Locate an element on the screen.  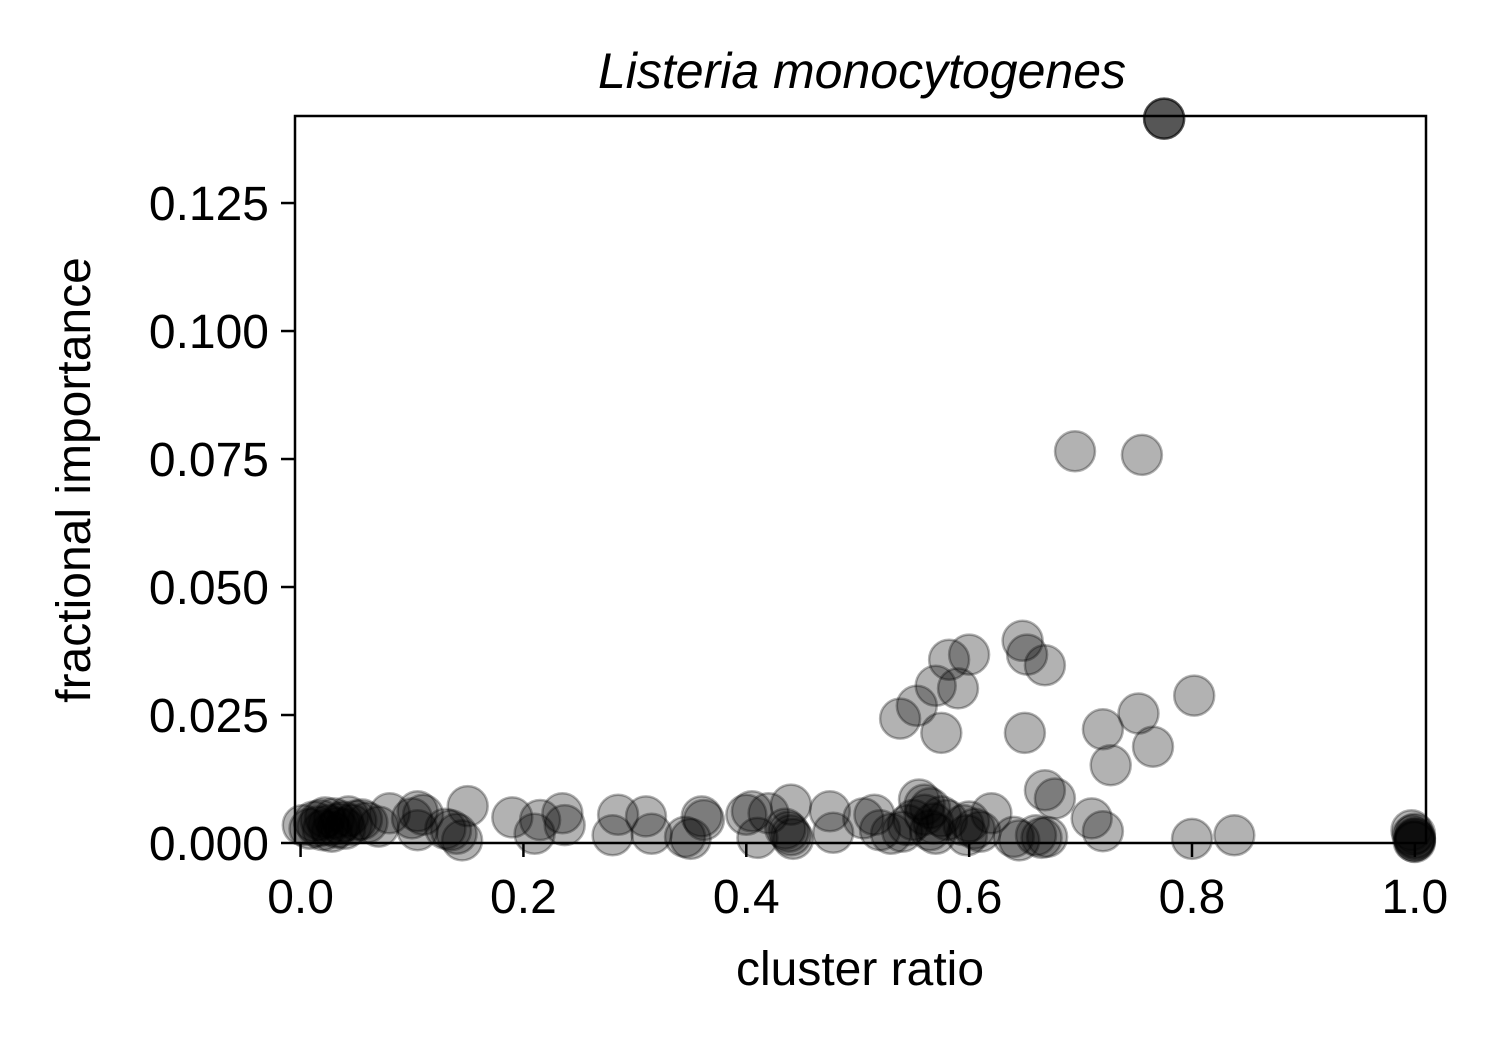
y-tick-label: 0.000 is located at coordinates (209, 844).